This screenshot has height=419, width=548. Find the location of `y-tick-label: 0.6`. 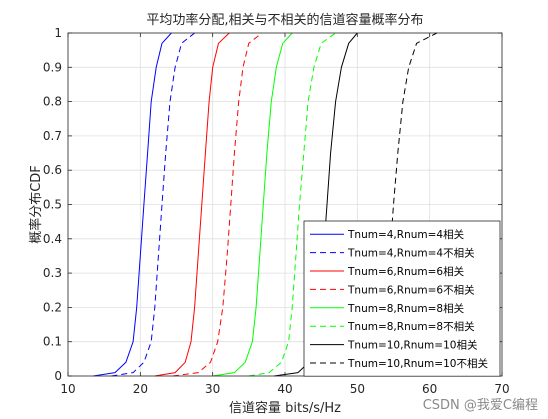

y-tick-label: 0.6 is located at coordinates (52, 170).